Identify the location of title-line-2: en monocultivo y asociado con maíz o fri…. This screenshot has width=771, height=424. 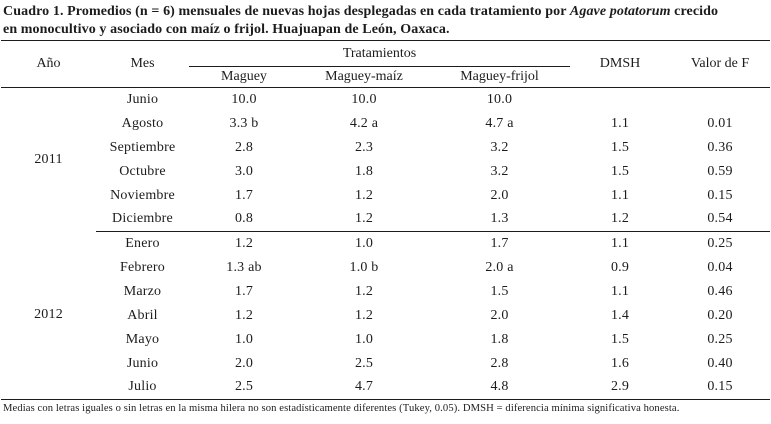
(226, 29).